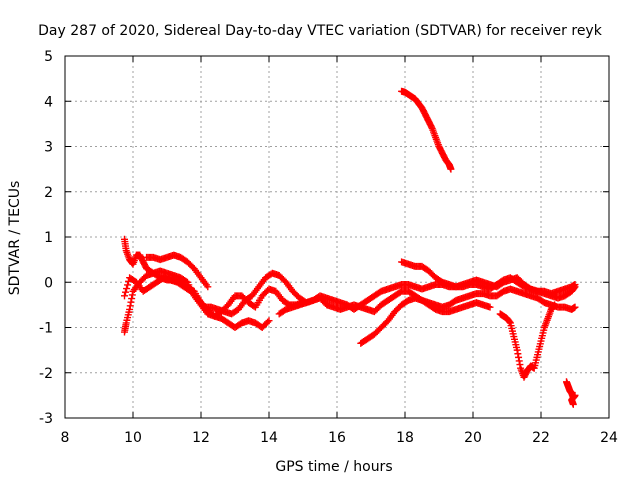 The width and height of the screenshot is (640, 480). I want to click on x-axis-label: GPS time / hours, so click(333, 467).